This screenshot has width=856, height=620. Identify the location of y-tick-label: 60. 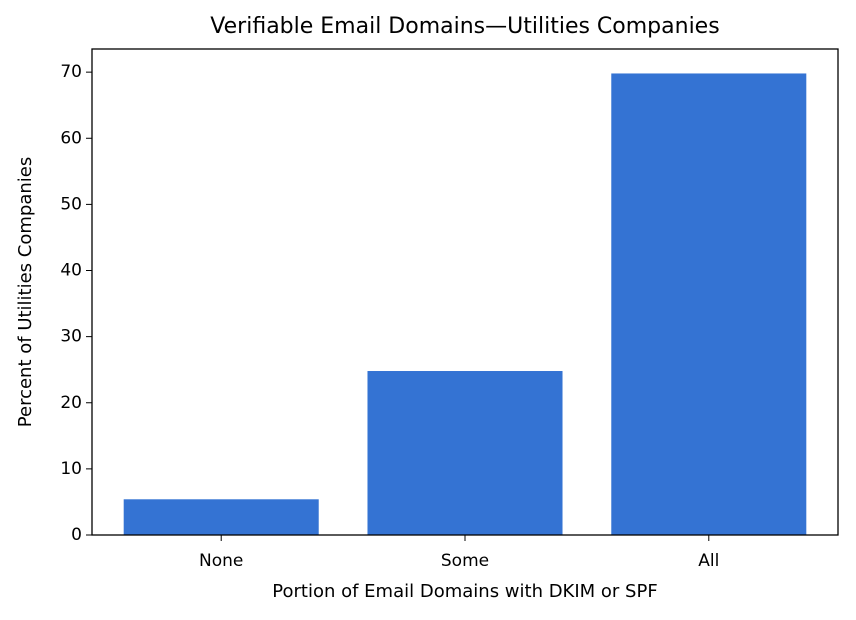
(71, 138).